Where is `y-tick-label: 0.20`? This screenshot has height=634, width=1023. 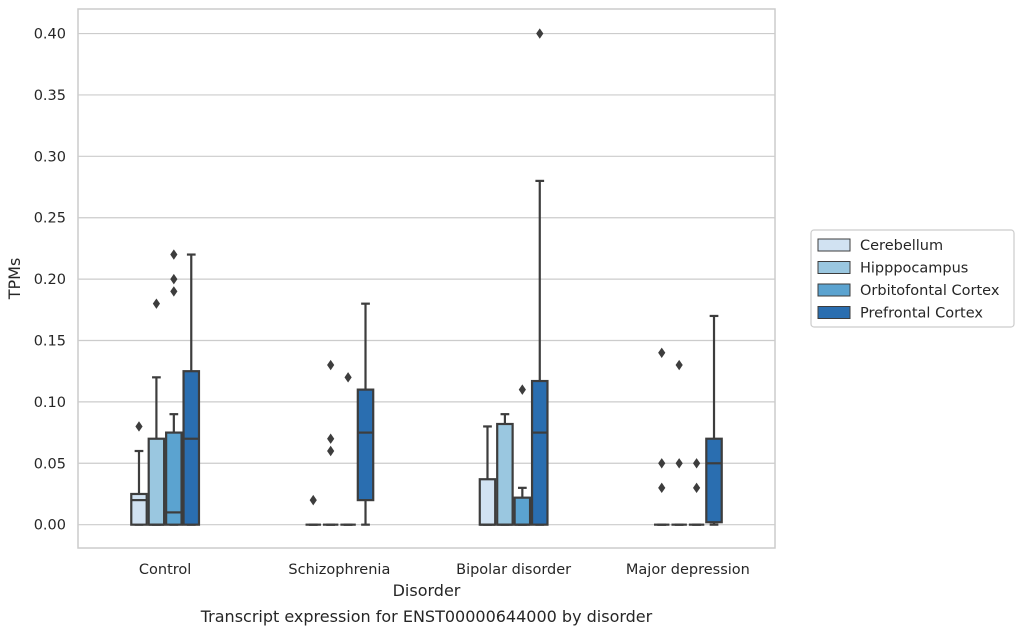
y-tick-label: 0.20 is located at coordinates (50, 280).